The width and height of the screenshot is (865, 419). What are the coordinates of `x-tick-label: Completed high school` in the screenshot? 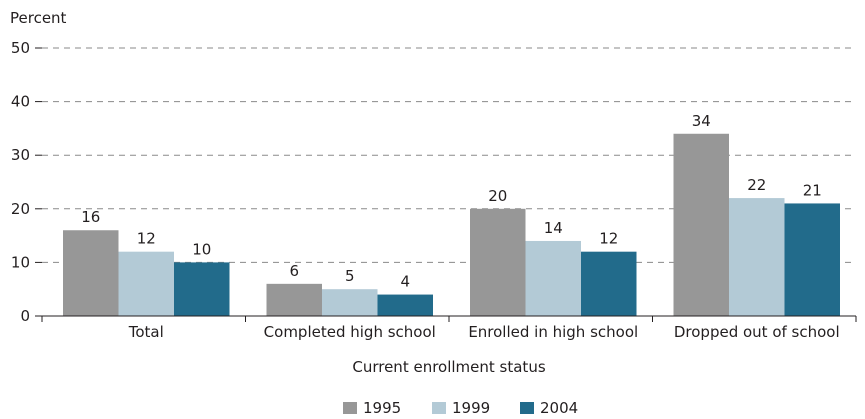 It's located at (350, 332).